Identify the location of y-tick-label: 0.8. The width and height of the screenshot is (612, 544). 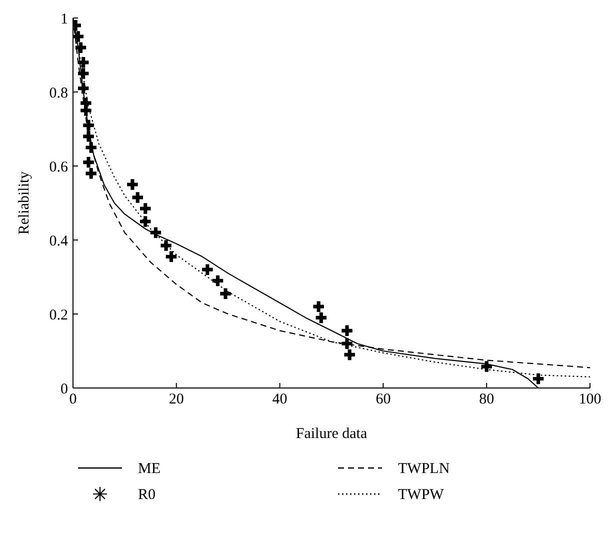
(58, 93).